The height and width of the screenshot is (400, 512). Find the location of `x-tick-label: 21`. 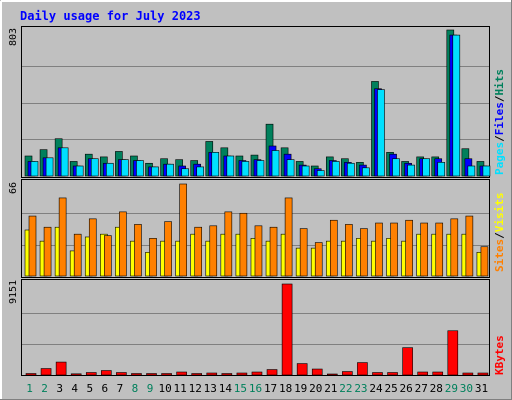

x-tick-label: 21 is located at coordinates (330, 388).